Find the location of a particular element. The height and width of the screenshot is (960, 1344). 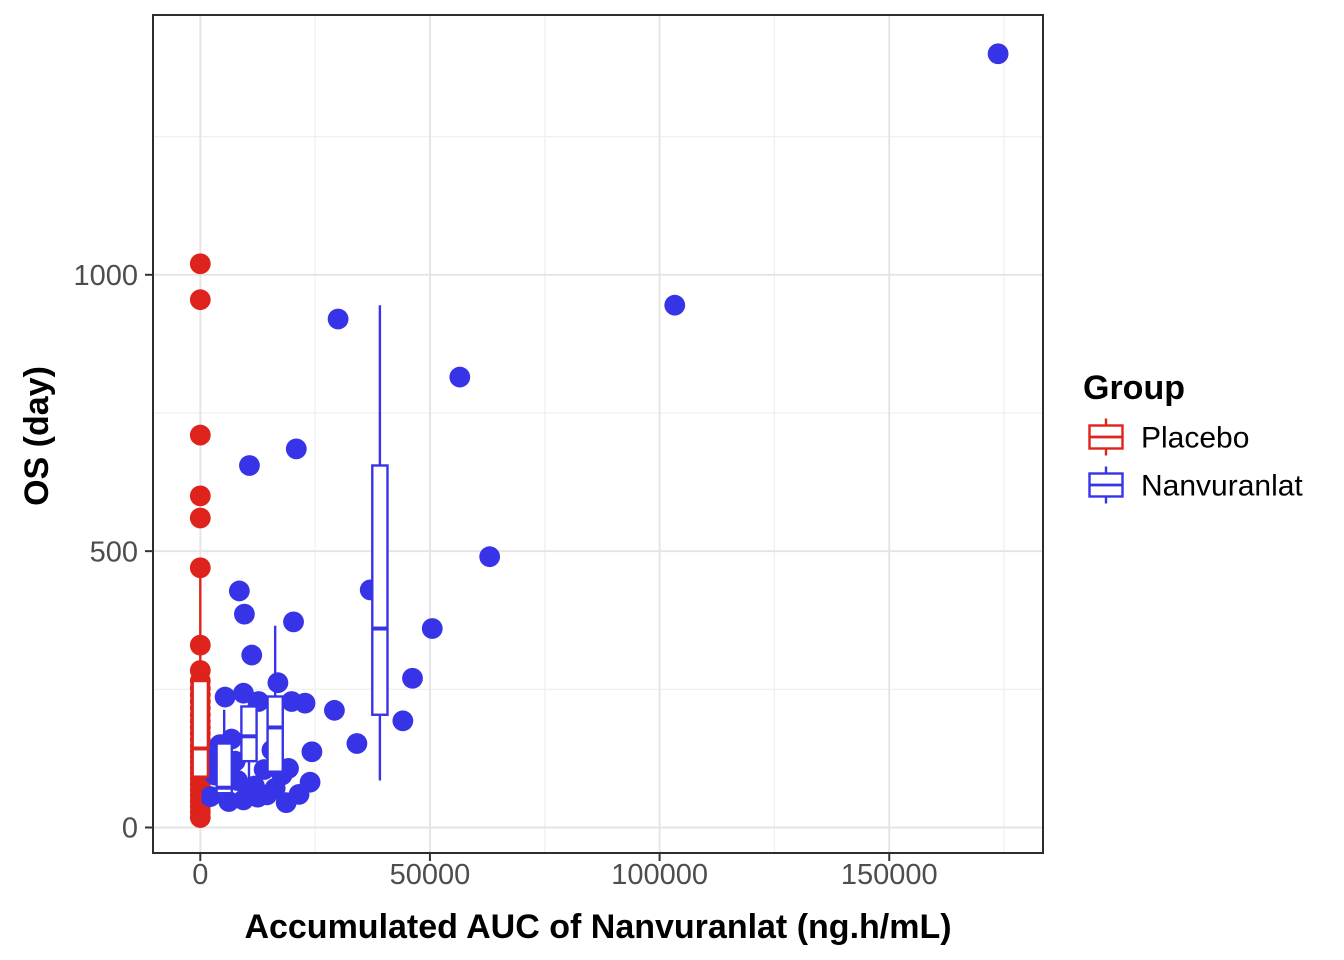

legend: Group Placebo Nanvuranlat is located at coordinates (1193, 436).